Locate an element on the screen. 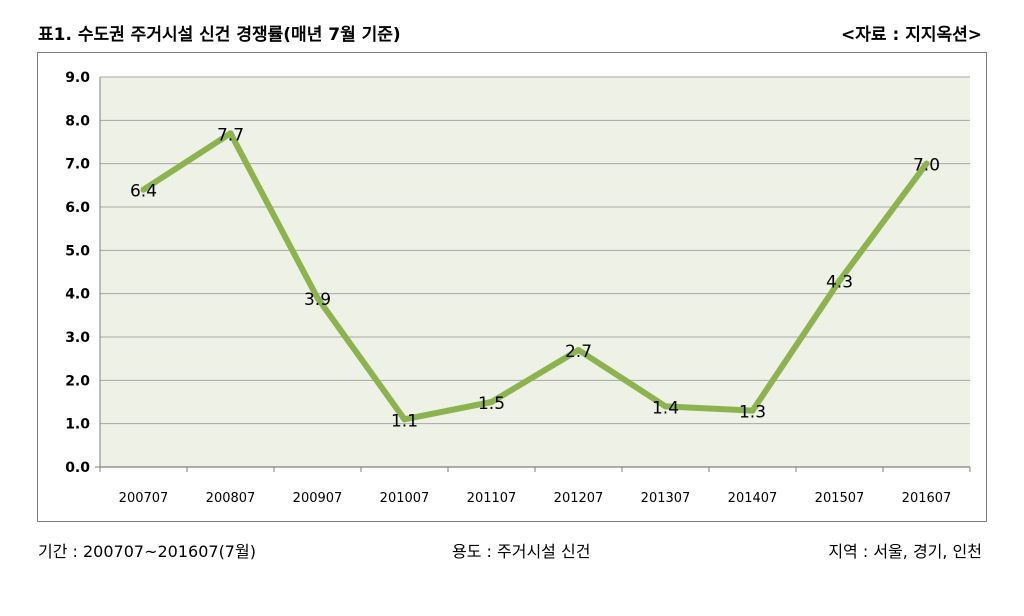  x-tick-label: 201607 is located at coordinates (927, 498).